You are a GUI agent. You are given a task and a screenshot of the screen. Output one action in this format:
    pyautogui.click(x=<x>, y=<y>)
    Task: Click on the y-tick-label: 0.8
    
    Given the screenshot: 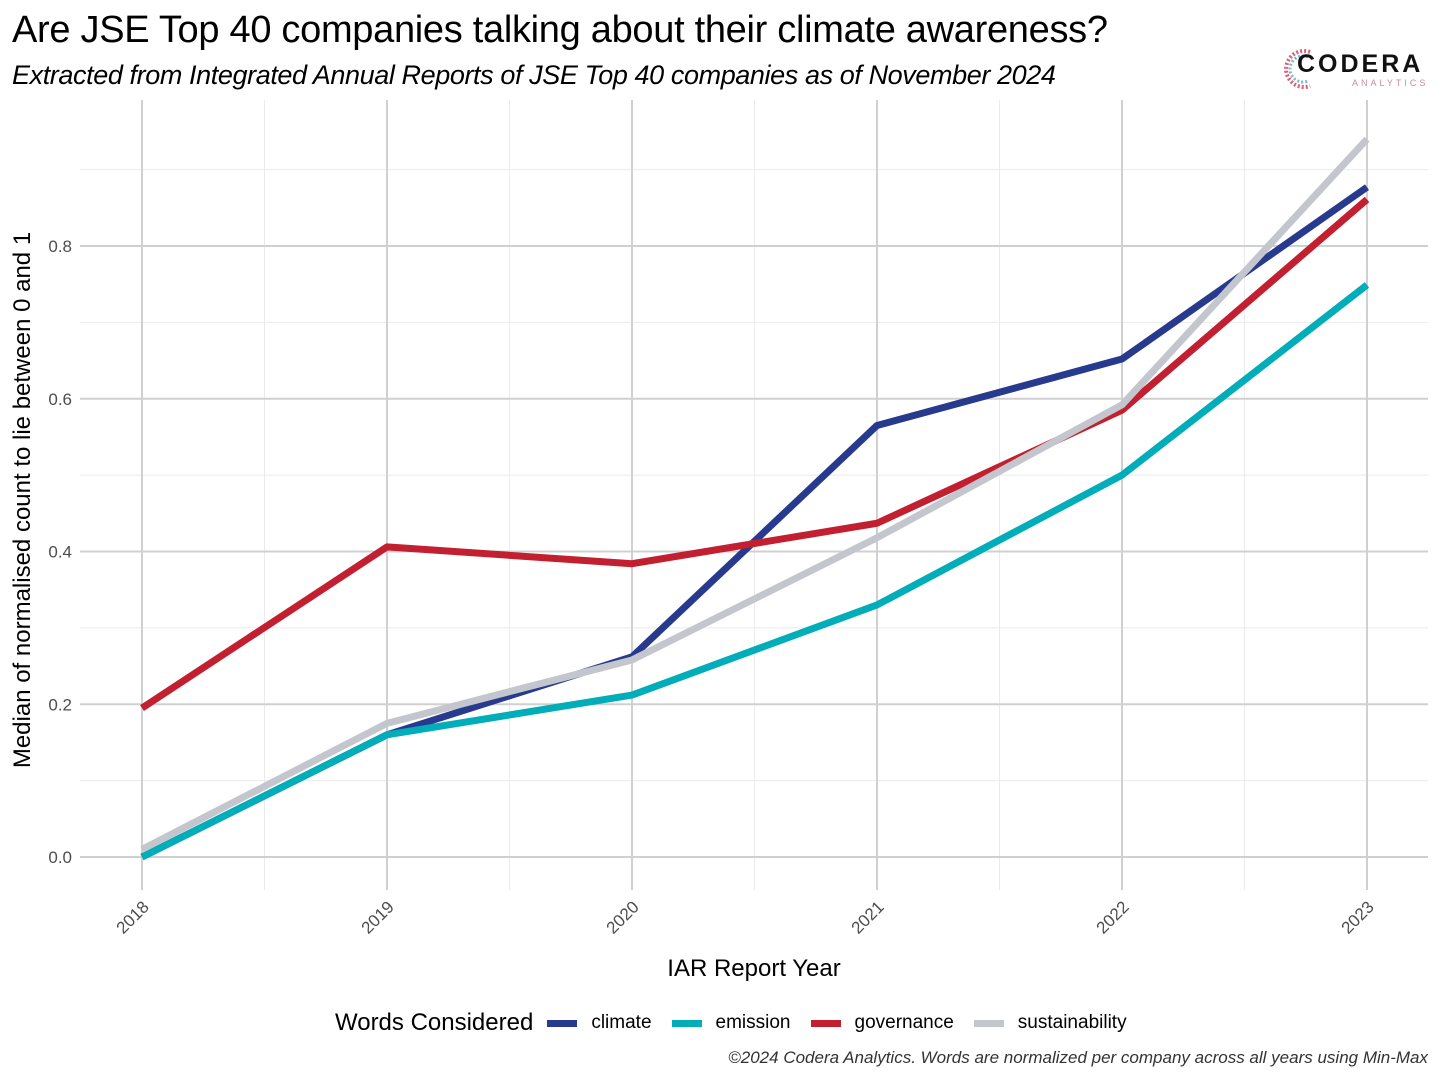 What is the action you would take?
    pyautogui.click(x=60, y=246)
    